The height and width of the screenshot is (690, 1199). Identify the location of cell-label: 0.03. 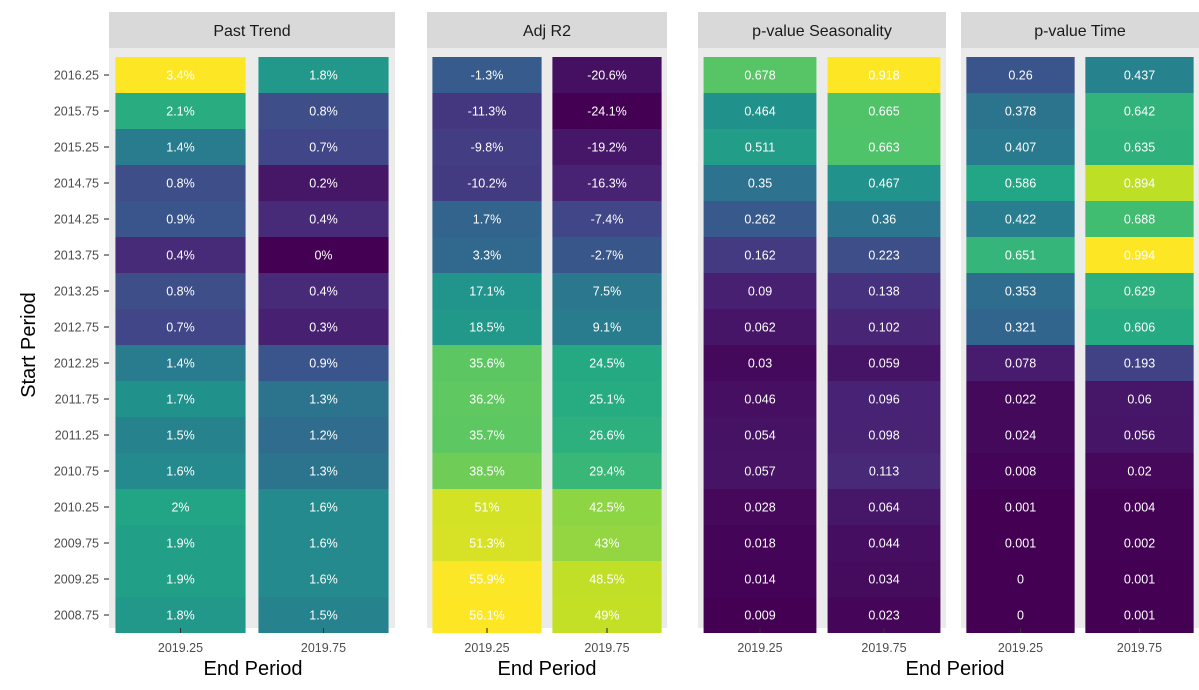
(760, 364).